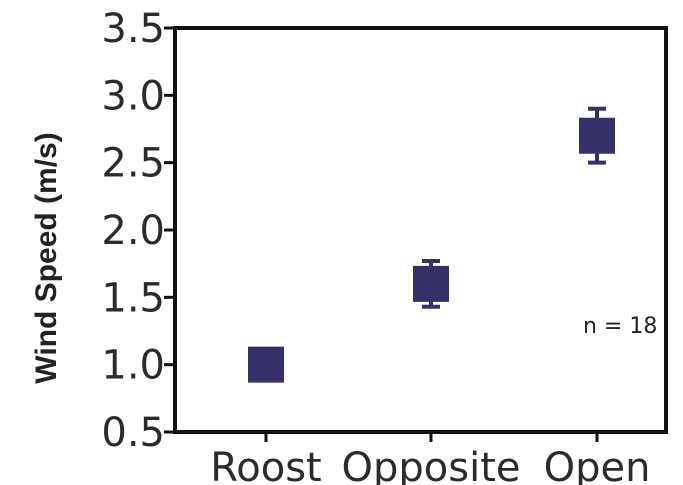 The image size is (683, 485). I want to click on y-axis-ticks: 0.5 1.0 1.5 2.0 2.5 3.0 3.5, so click(138, 231).